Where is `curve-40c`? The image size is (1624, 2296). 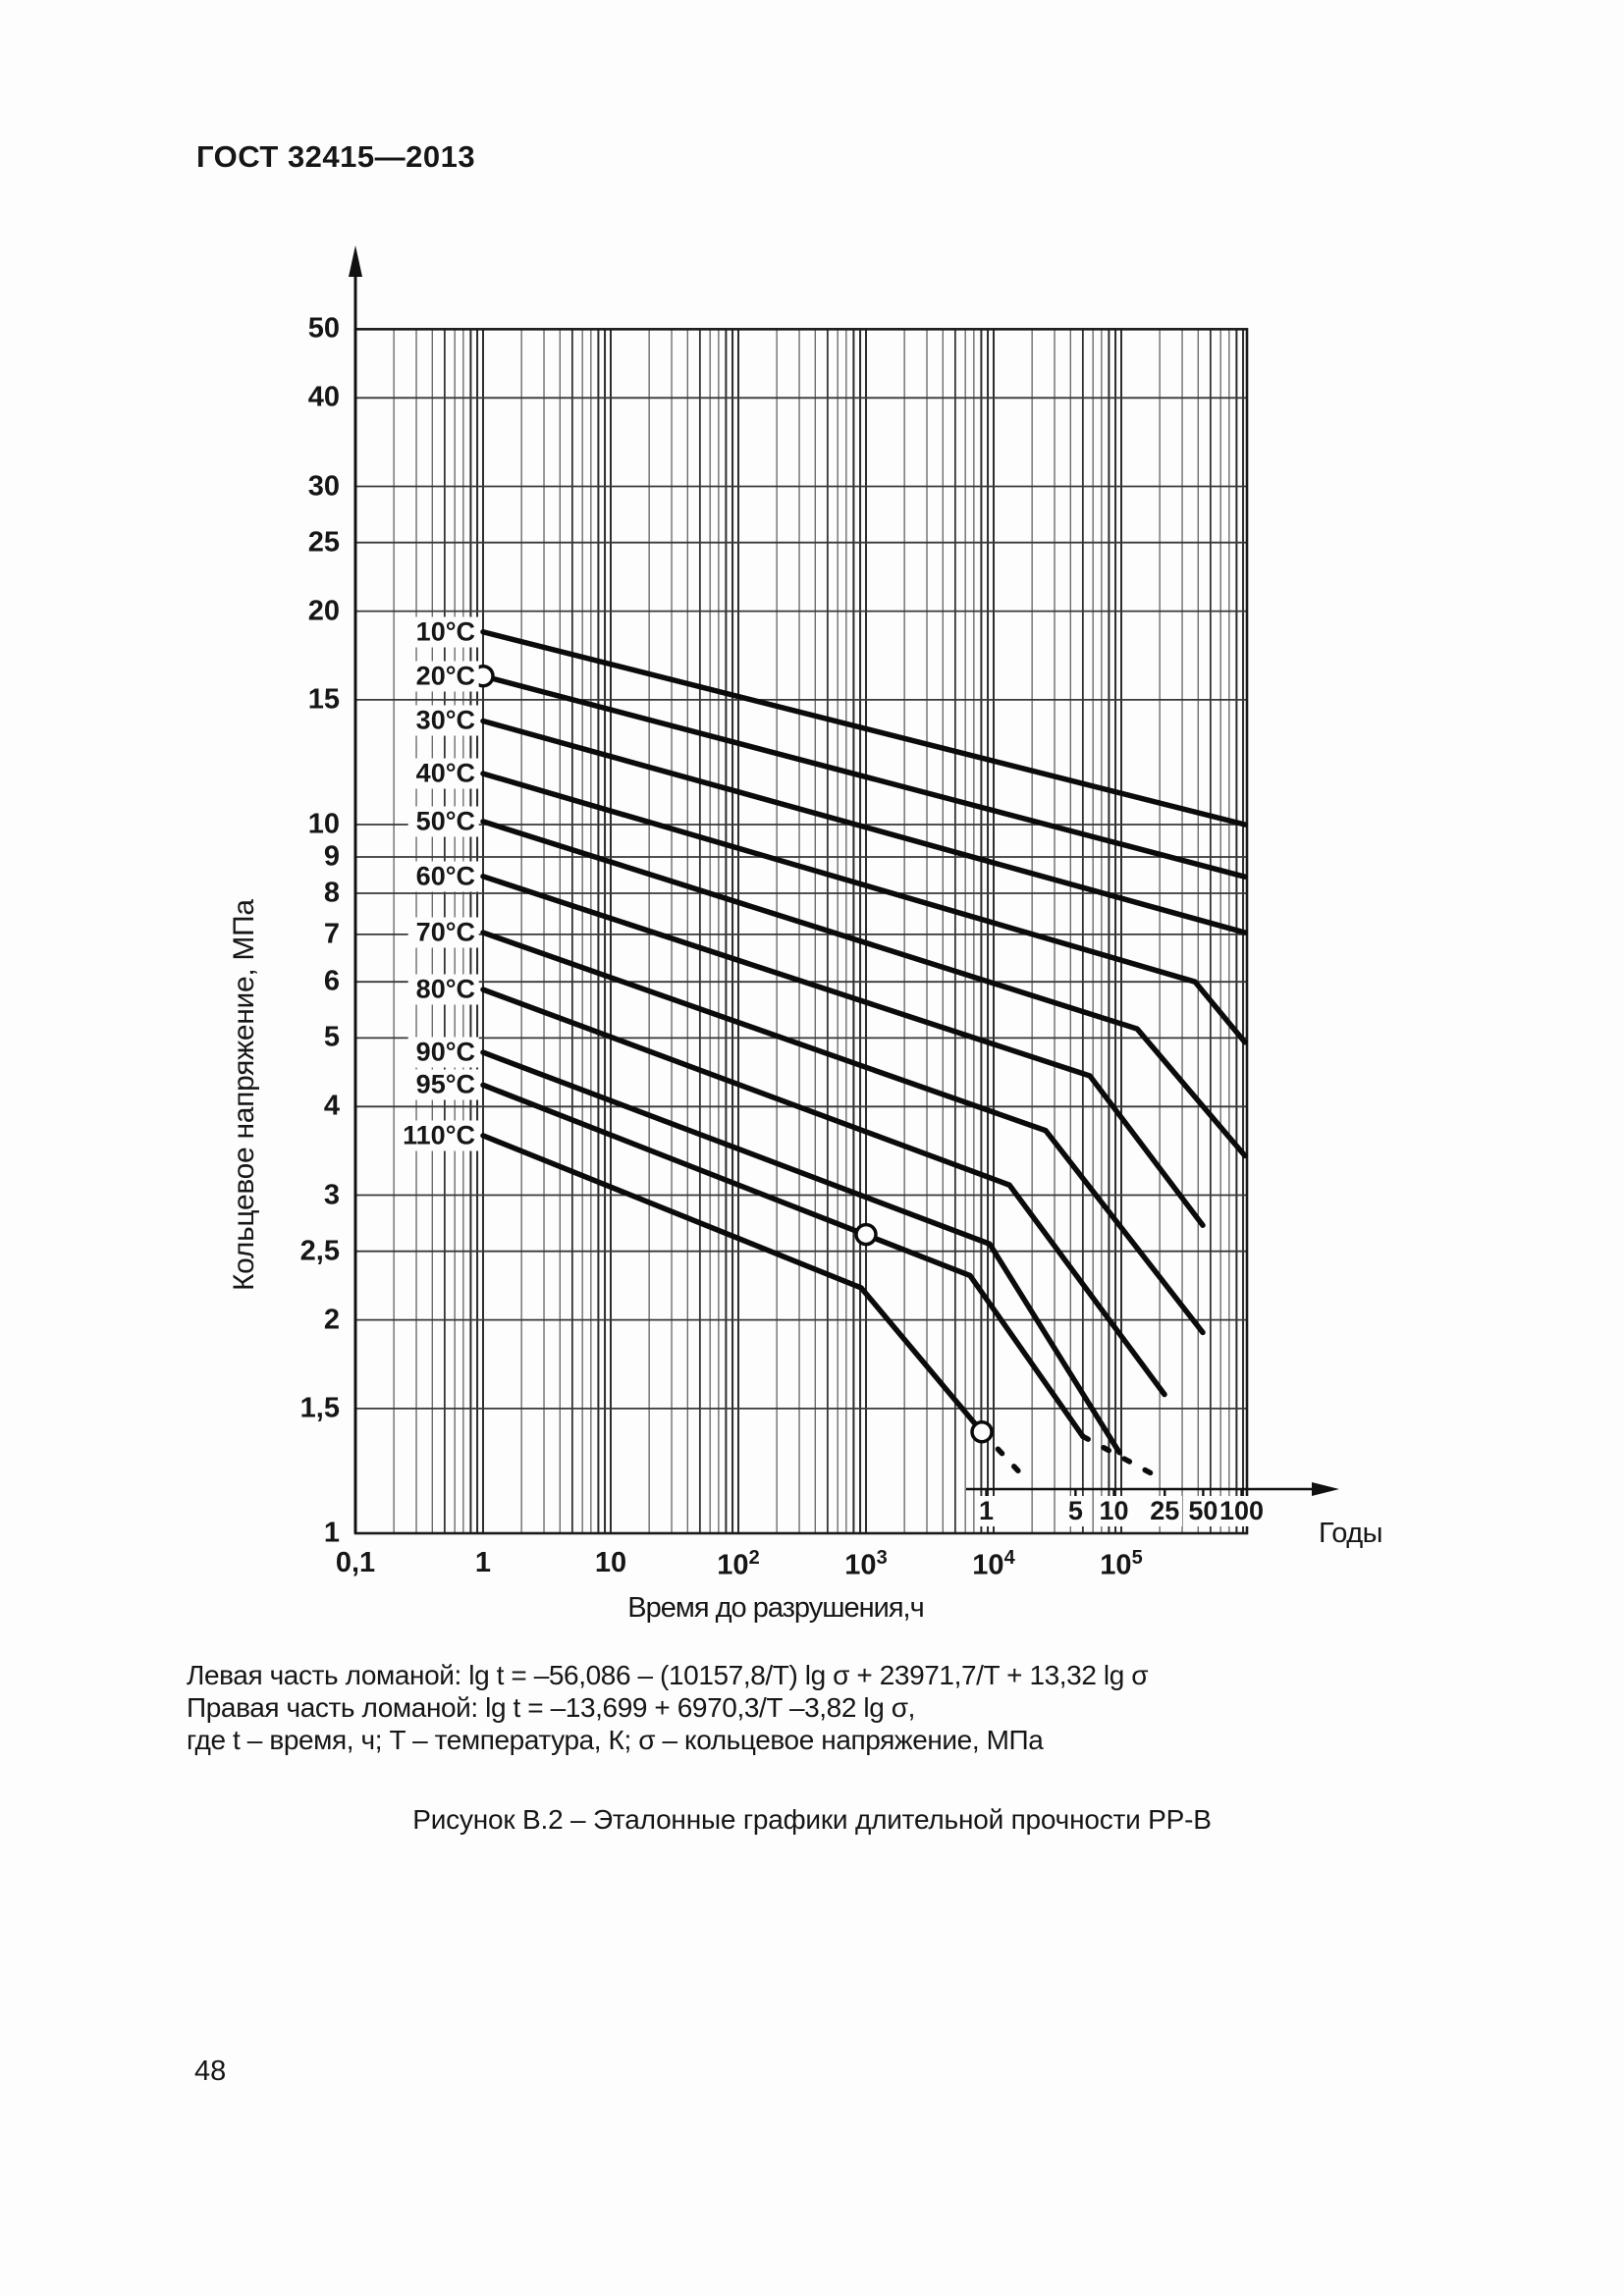
curve-40c is located at coordinates (864, 908).